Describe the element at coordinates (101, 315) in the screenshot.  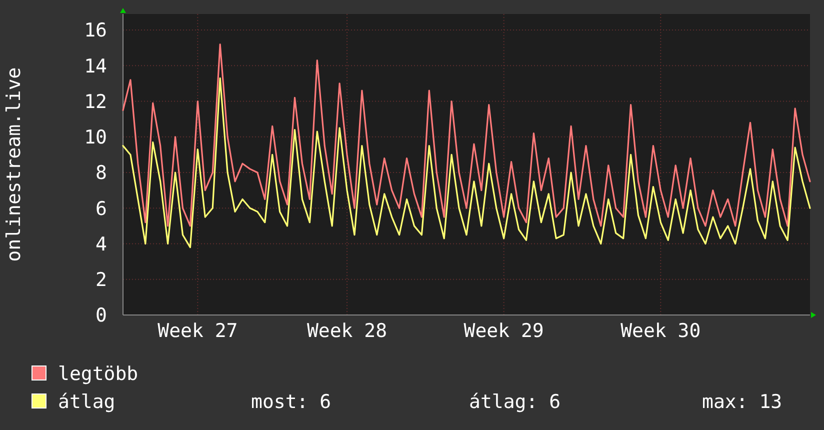
I see `y-tick-label: 0` at that location.